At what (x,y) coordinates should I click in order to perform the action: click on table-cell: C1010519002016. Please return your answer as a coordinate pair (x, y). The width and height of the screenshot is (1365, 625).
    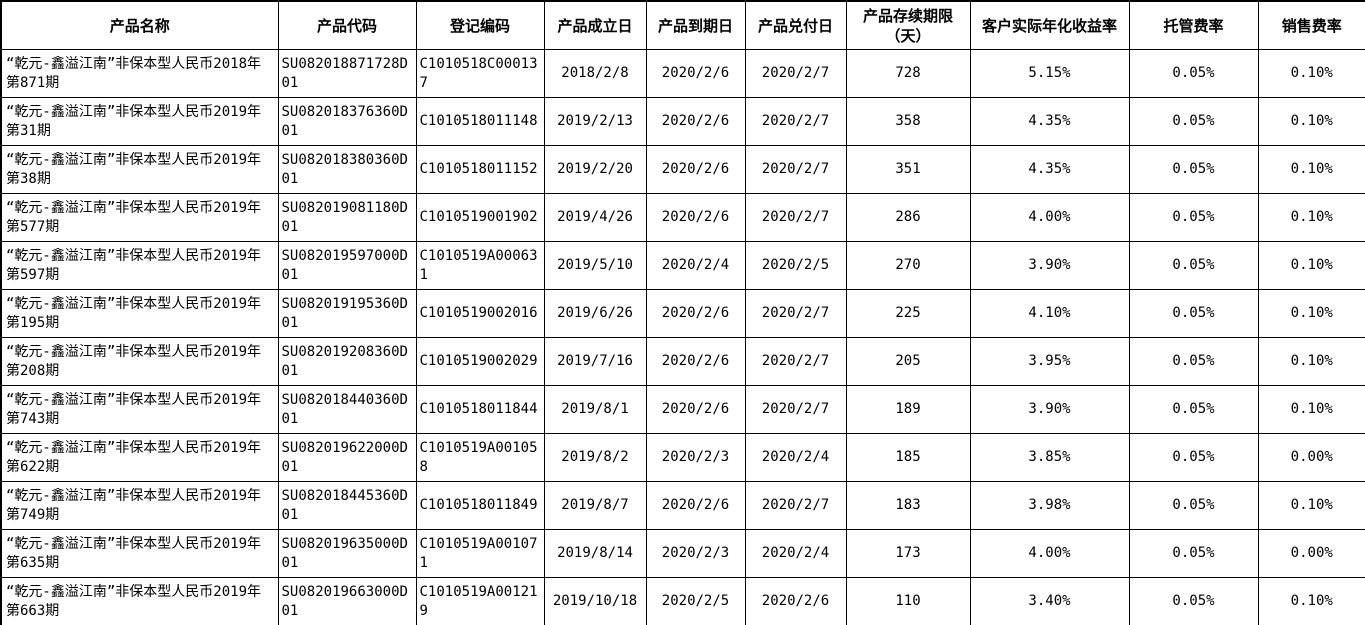
    Looking at the image, I should click on (480, 313).